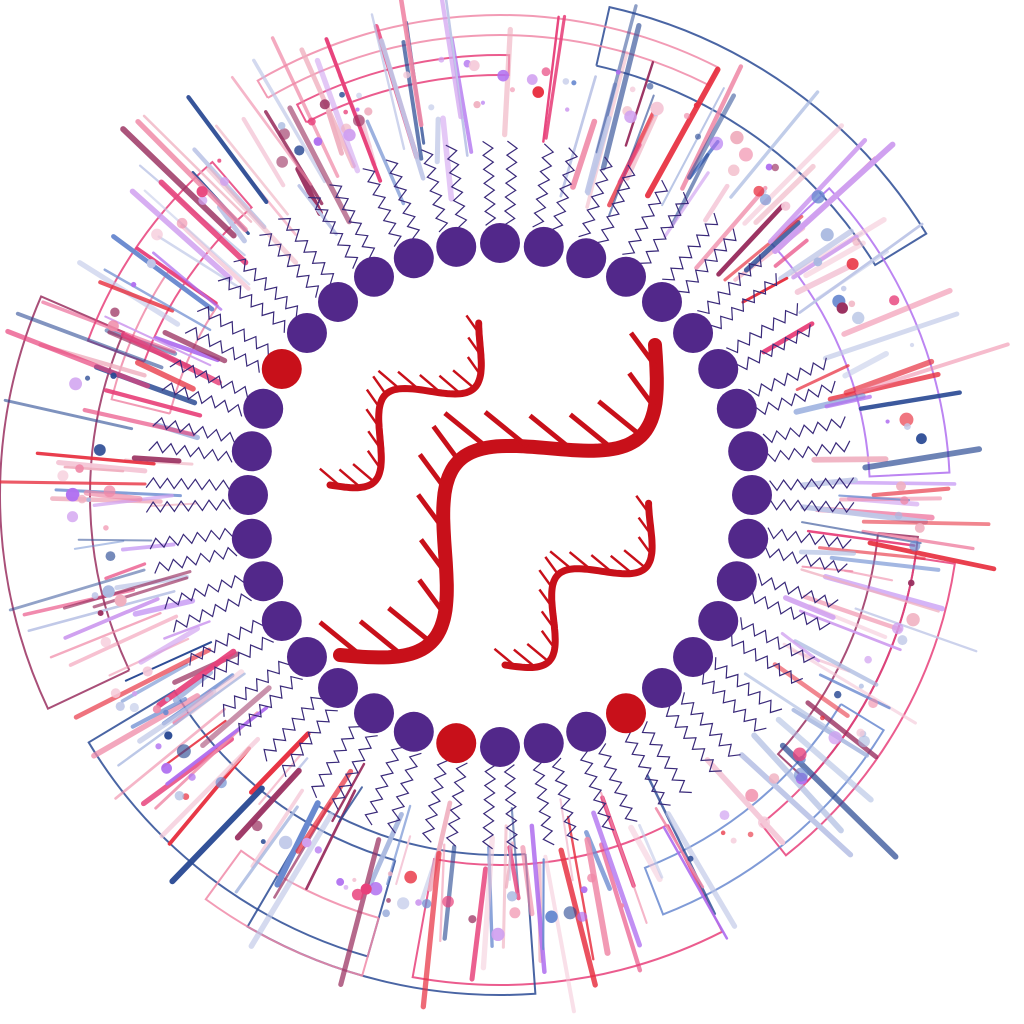 The height and width of the screenshot is (1024, 1024). I want to click on rna-helix-icon, so click(574, 583).